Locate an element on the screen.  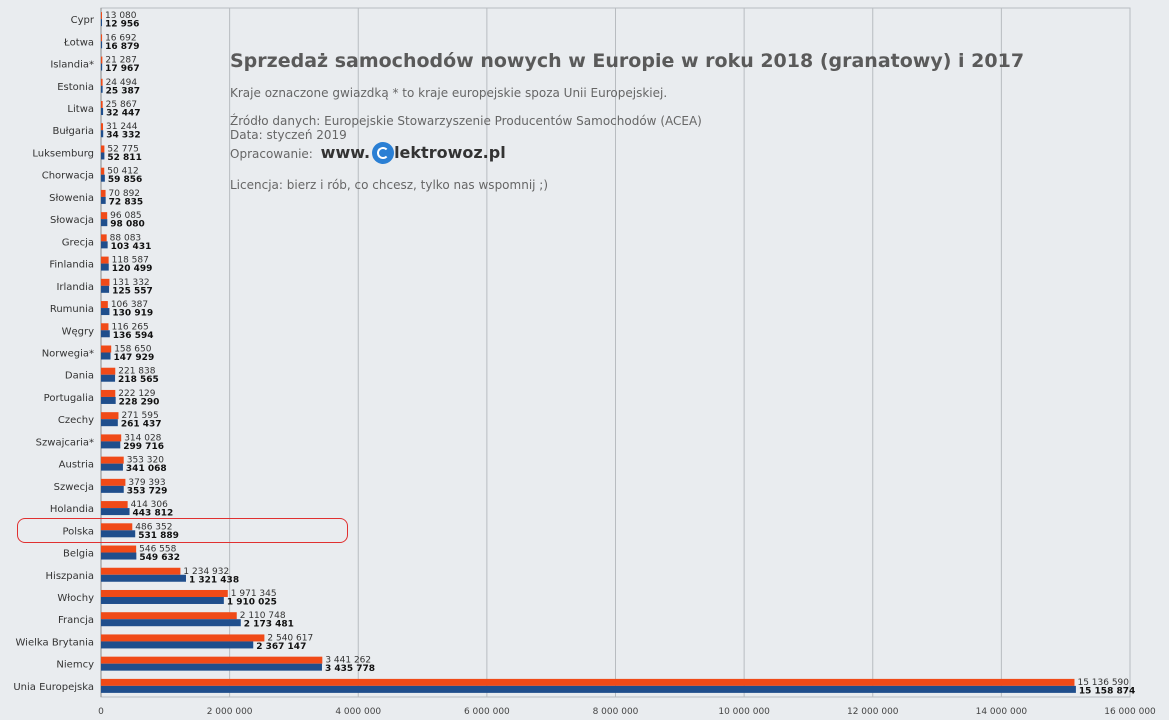
data-label-2017: 118 587 is located at coordinates (130, 261).